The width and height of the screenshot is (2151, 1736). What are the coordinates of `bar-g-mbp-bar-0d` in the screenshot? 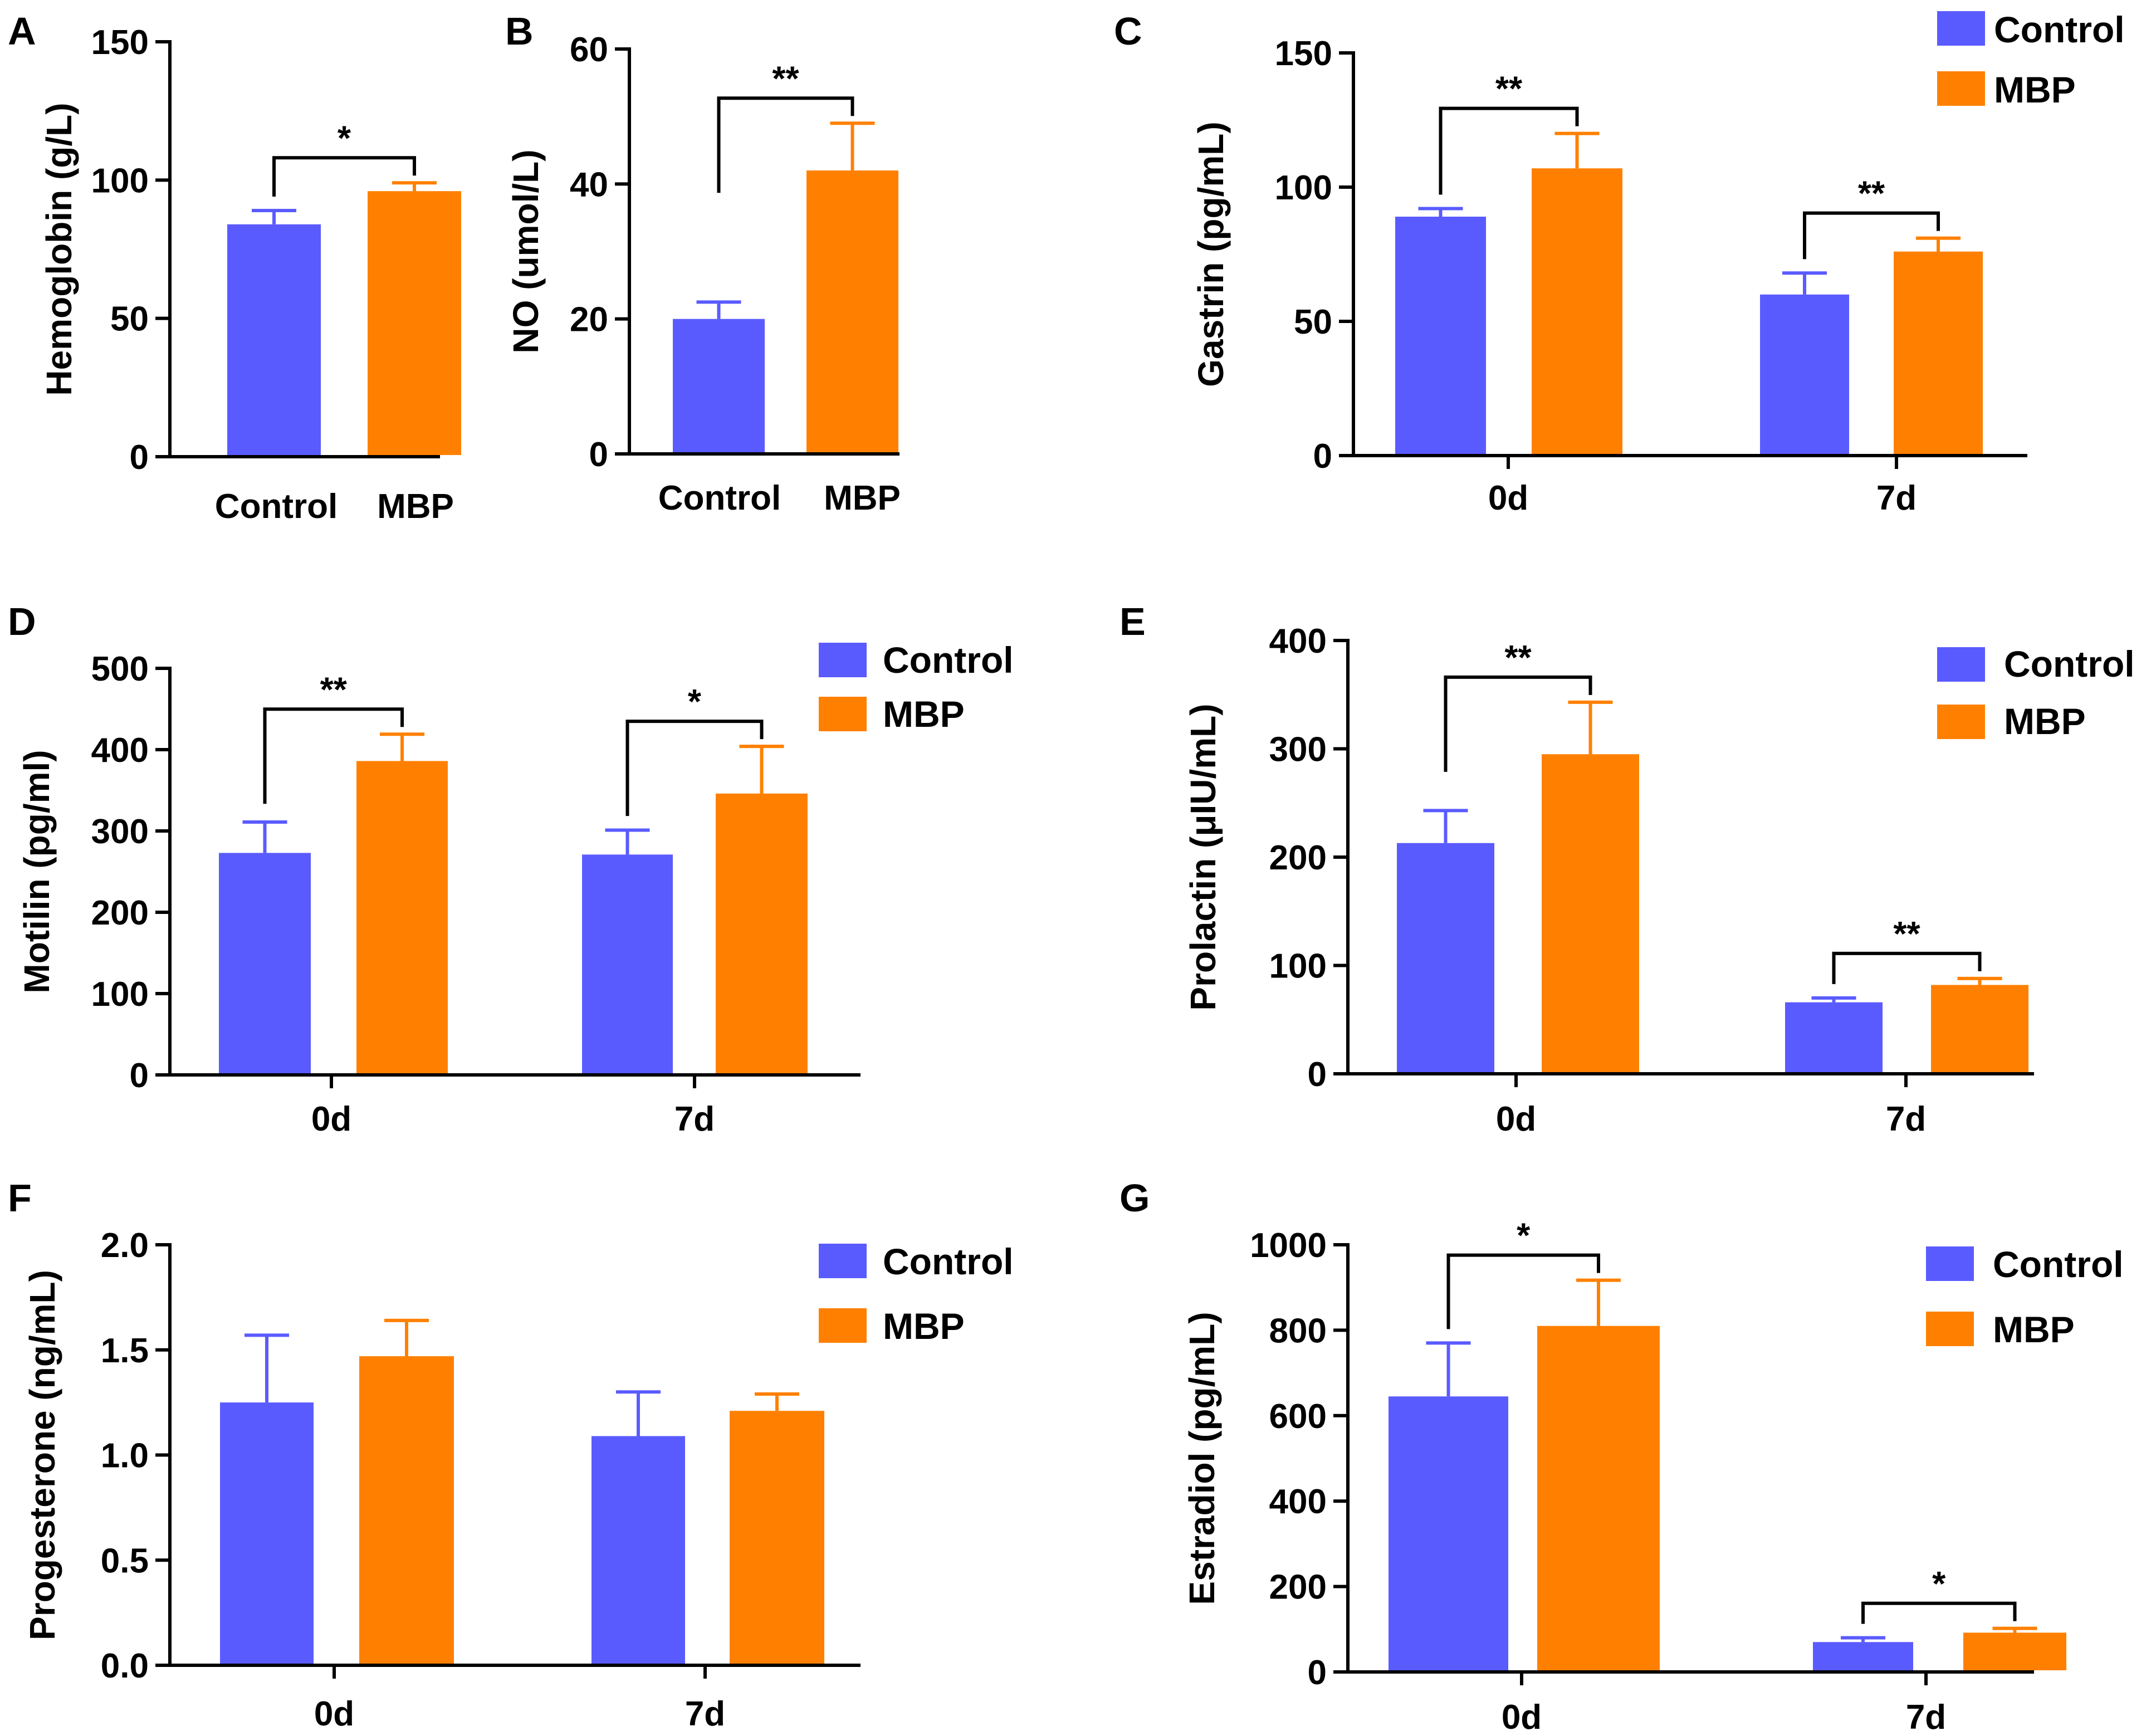 It's located at (1598, 1498).